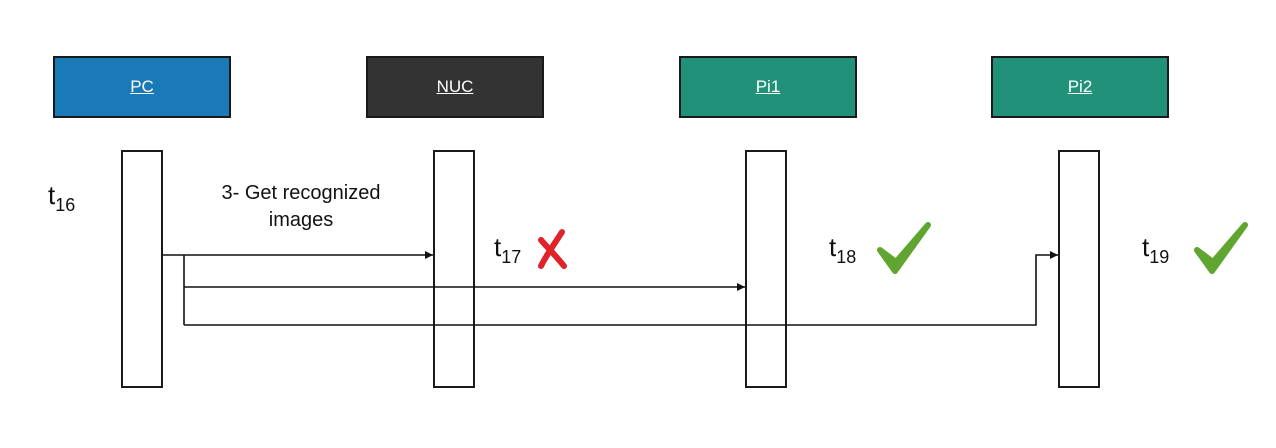 The image size is (1276, 448). What do you see at coordinates (301, 206) in the screenshot?
I see `message-label: 3- Get recognized images` at bounding box center [301, 206].